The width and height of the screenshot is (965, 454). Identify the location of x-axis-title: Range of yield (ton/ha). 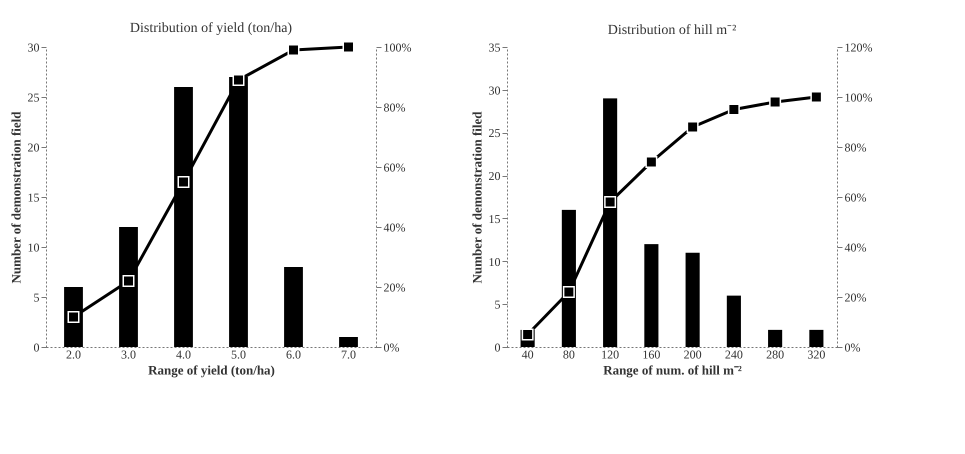
(211, 370).